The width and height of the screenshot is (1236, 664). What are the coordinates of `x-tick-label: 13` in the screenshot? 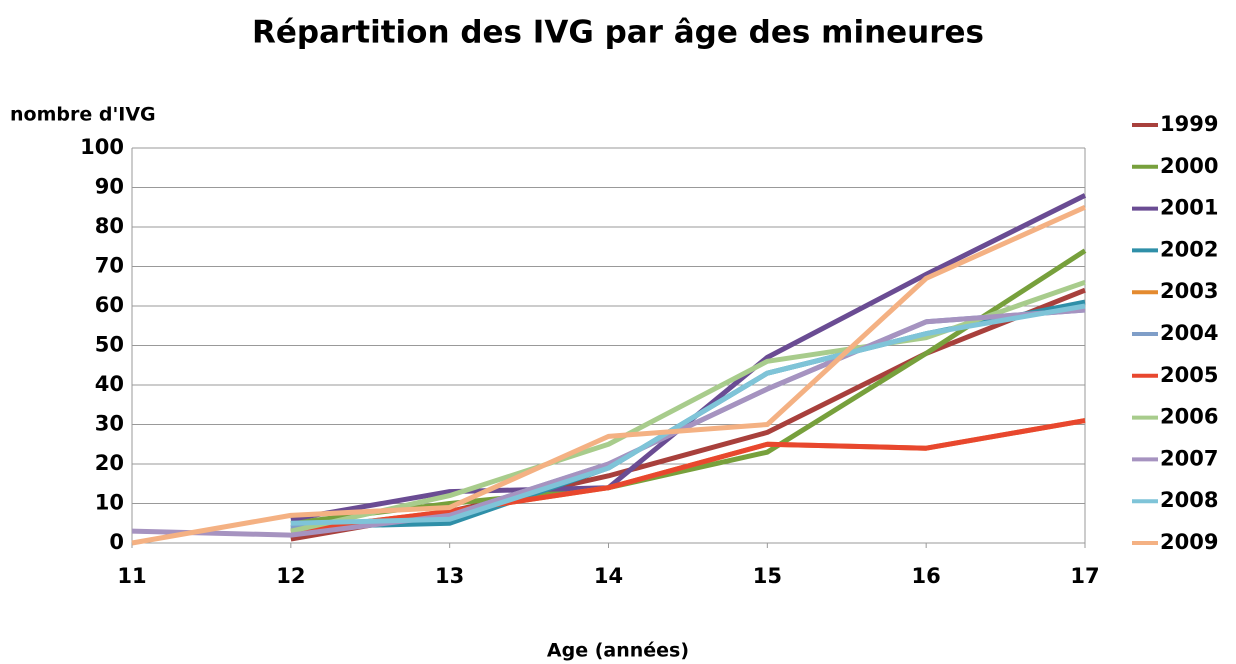 It's located at (449, 576).